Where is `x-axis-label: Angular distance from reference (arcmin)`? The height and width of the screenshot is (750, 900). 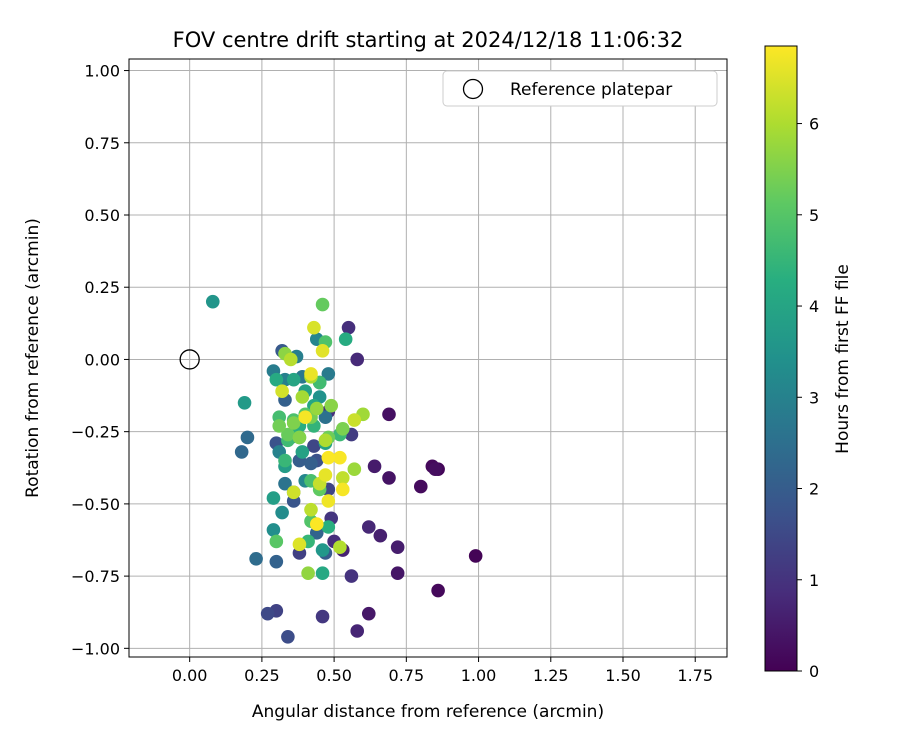
x-axis-label: Angular distance from reference (arcmin) is located at coordinates (428, 712).